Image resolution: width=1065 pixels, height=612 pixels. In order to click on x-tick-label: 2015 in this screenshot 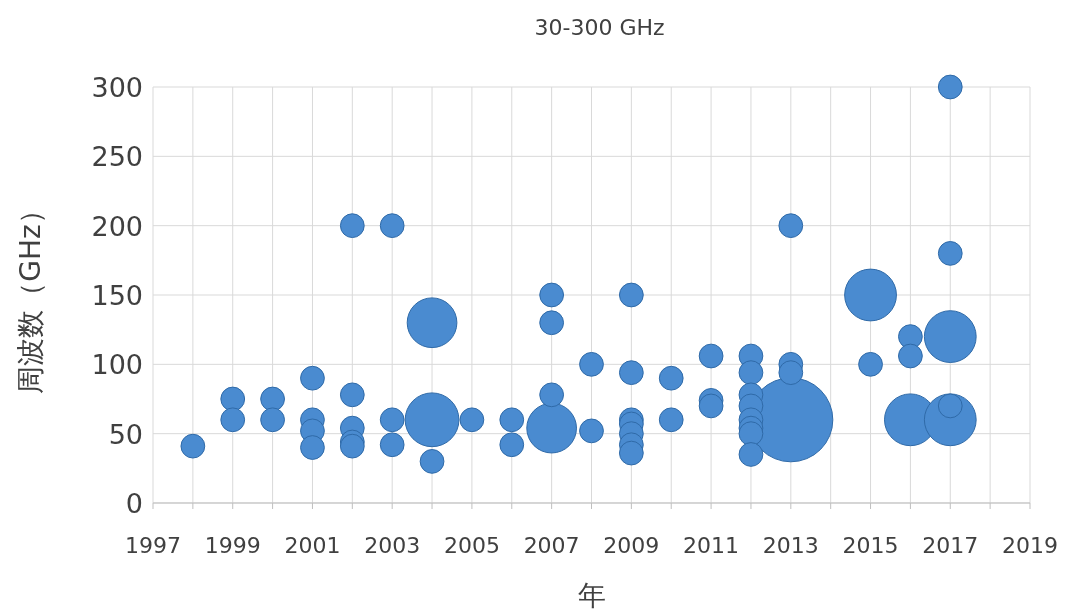, I will do `click(870, 545)`.